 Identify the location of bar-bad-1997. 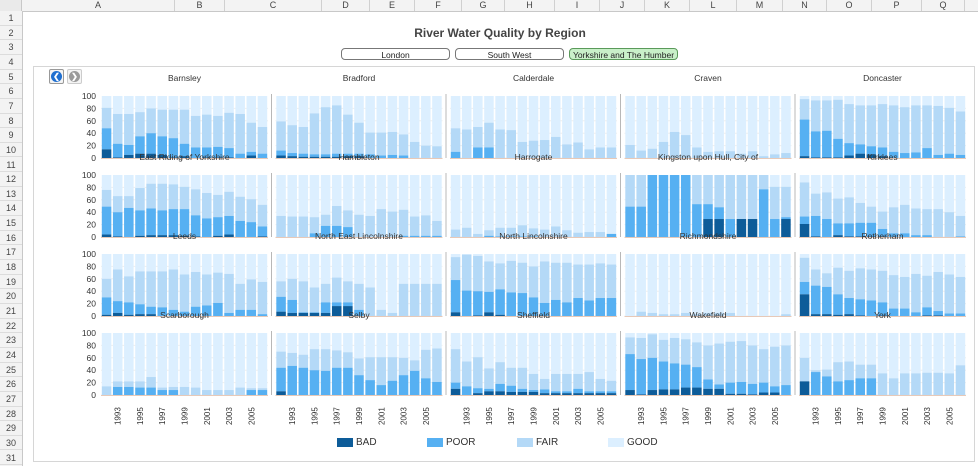
(860, 236).